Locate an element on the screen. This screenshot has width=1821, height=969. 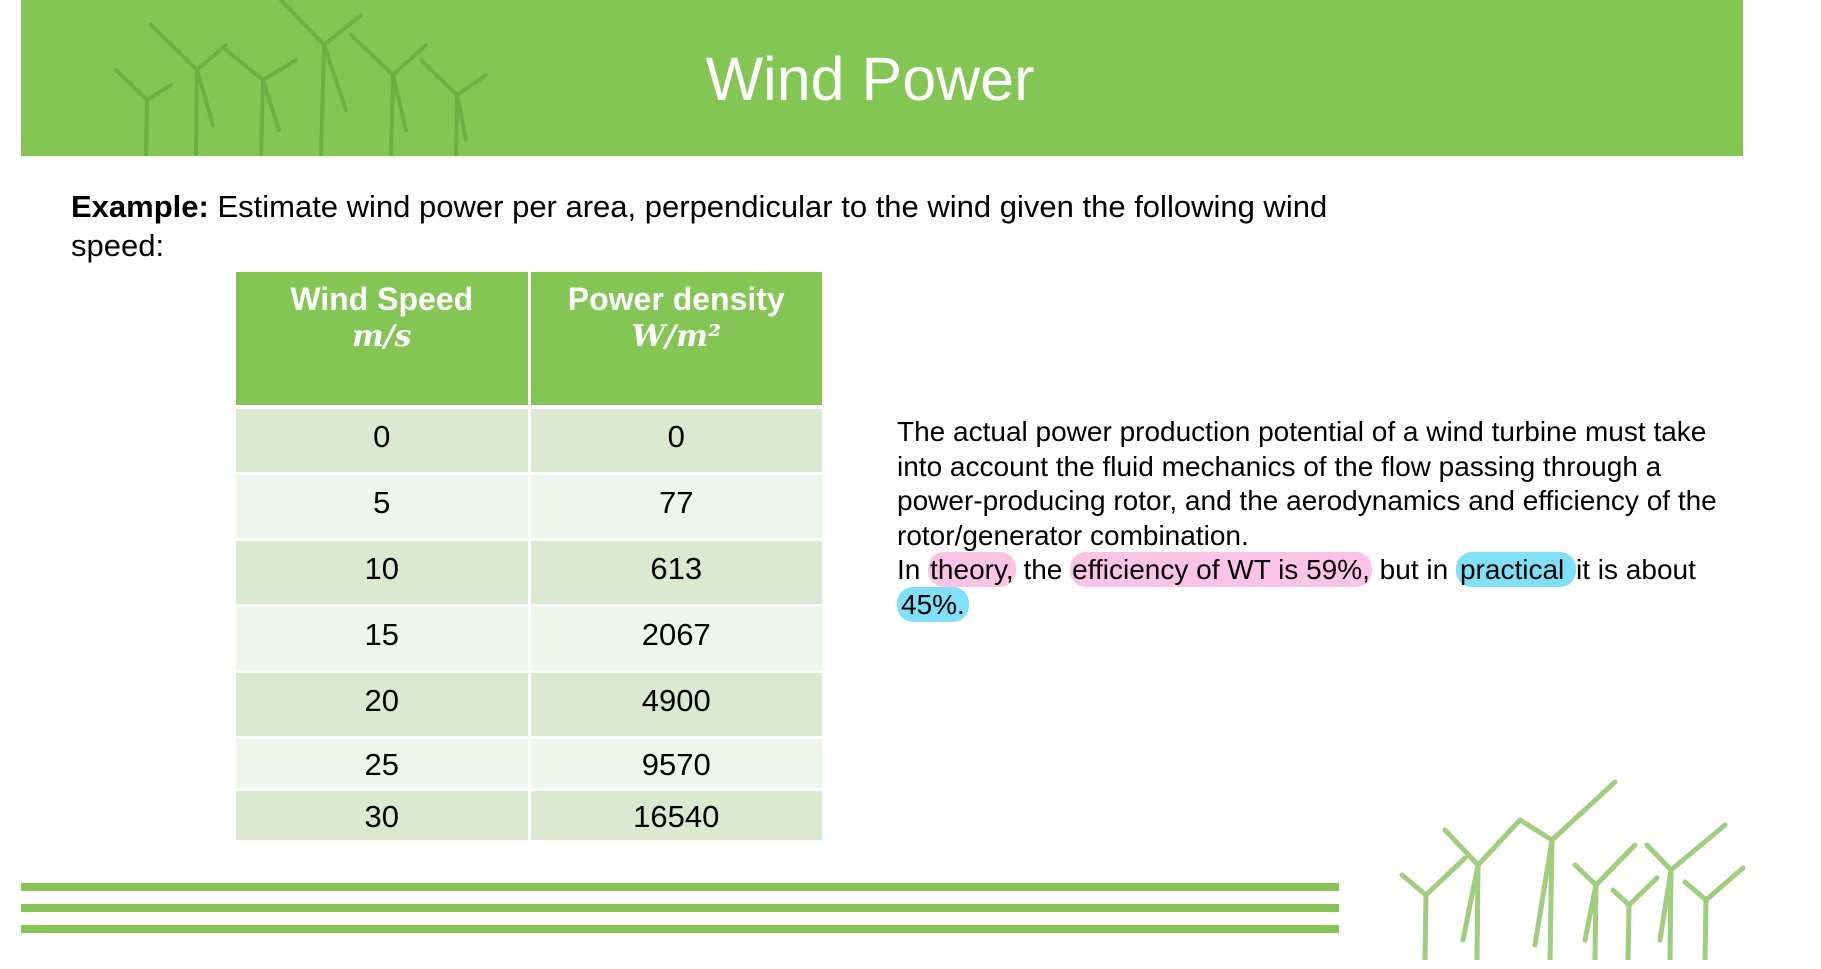
header-unit: W/m² is located at coordinates (676, 336).